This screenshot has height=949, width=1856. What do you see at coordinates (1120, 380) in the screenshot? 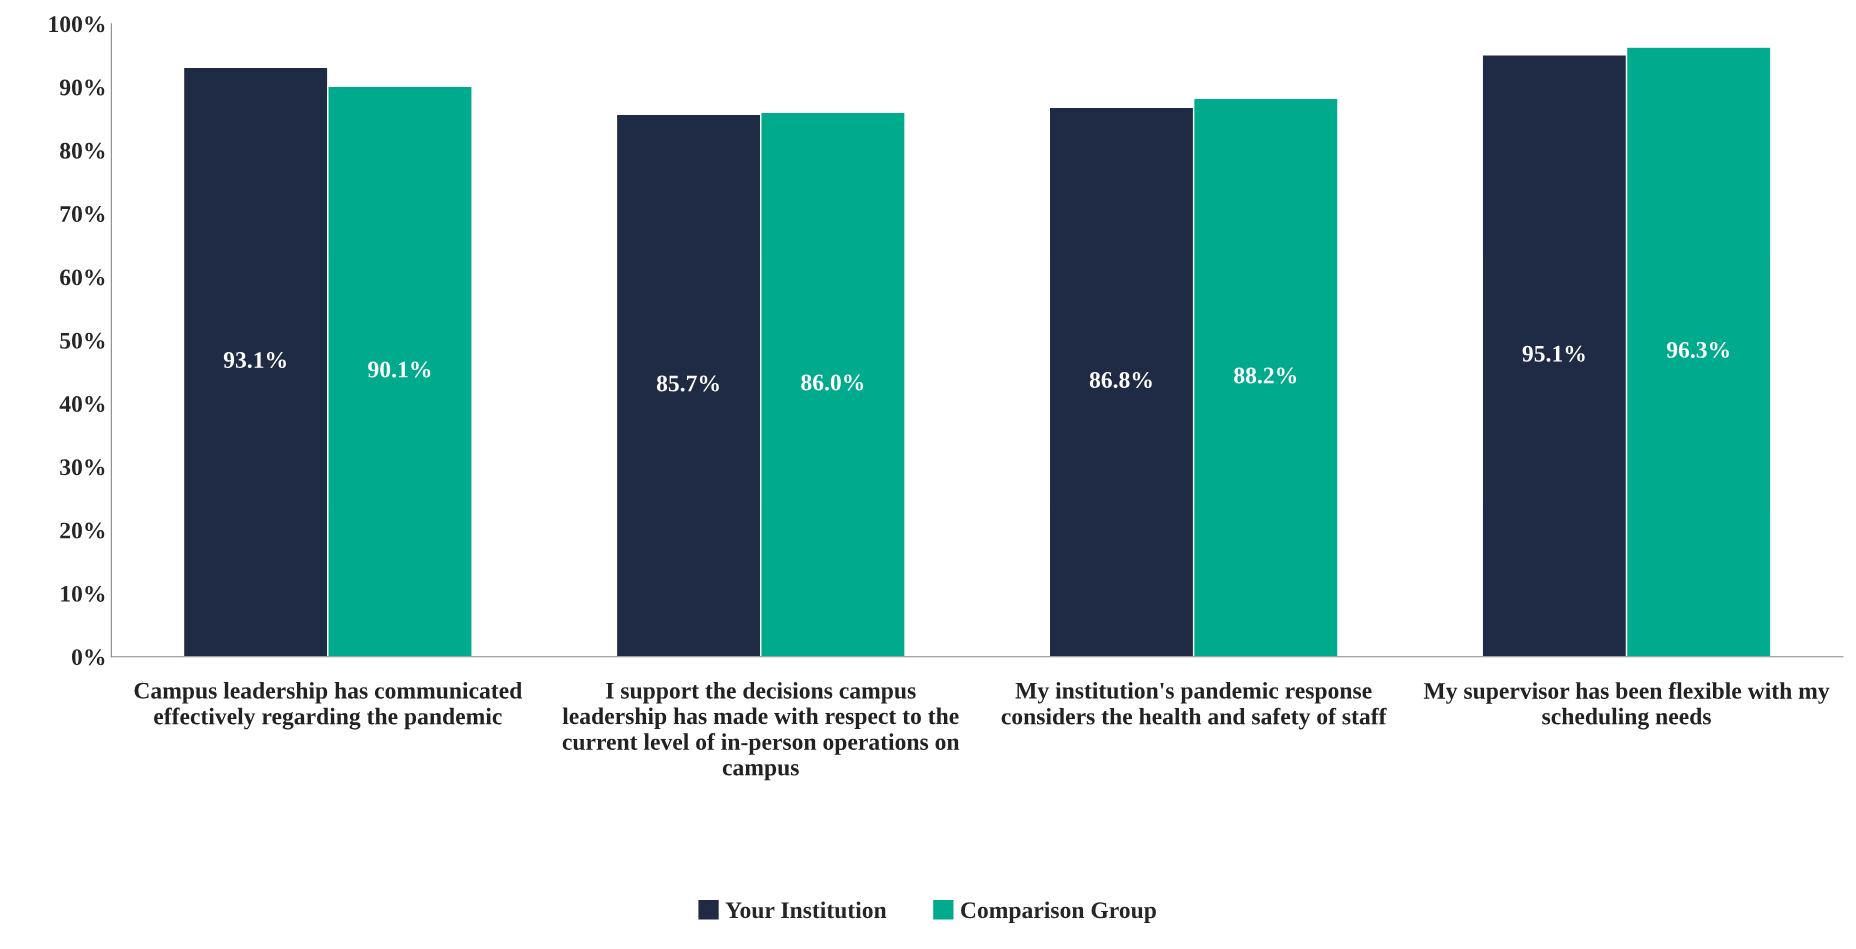
I see `data-label: 86.8%` at bounding box center [1120, 380].